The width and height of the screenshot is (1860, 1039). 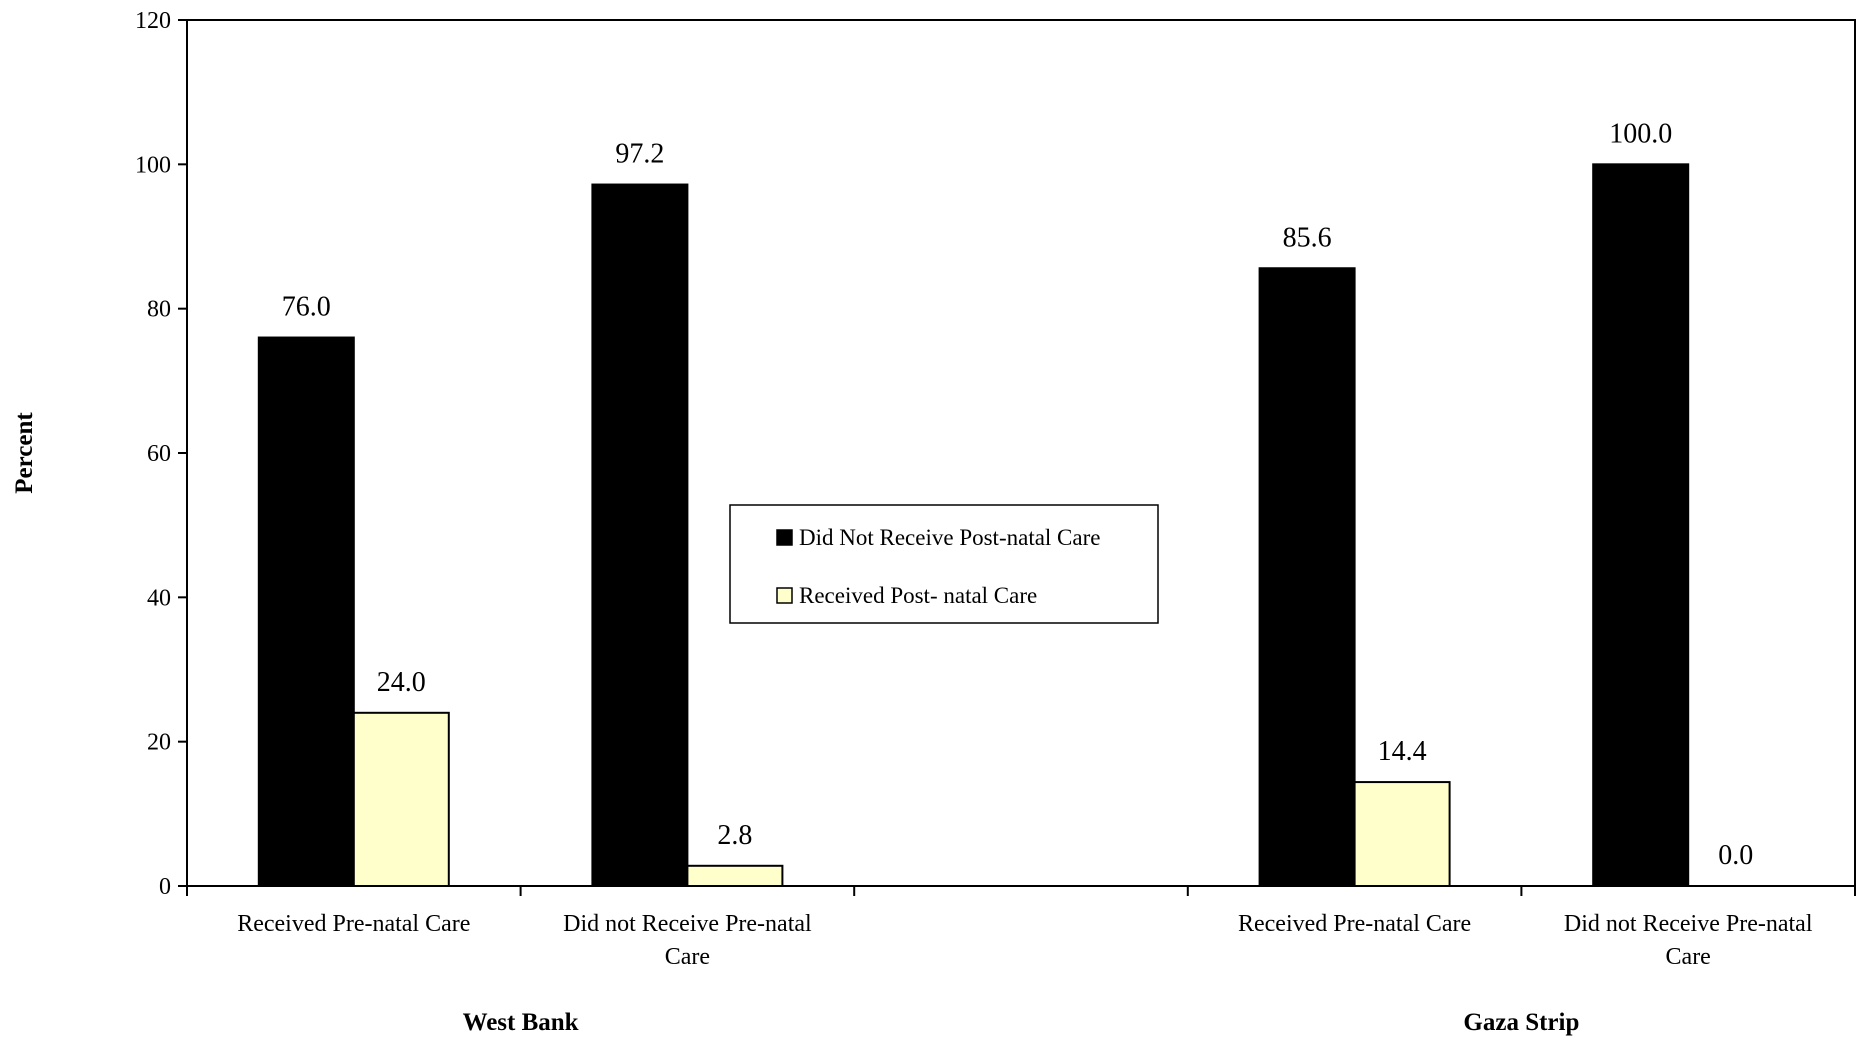 What do you see at coordinates (639, 154) in the screenshot?
I see `data-label: 97.2` at bounding box center [639, 154].